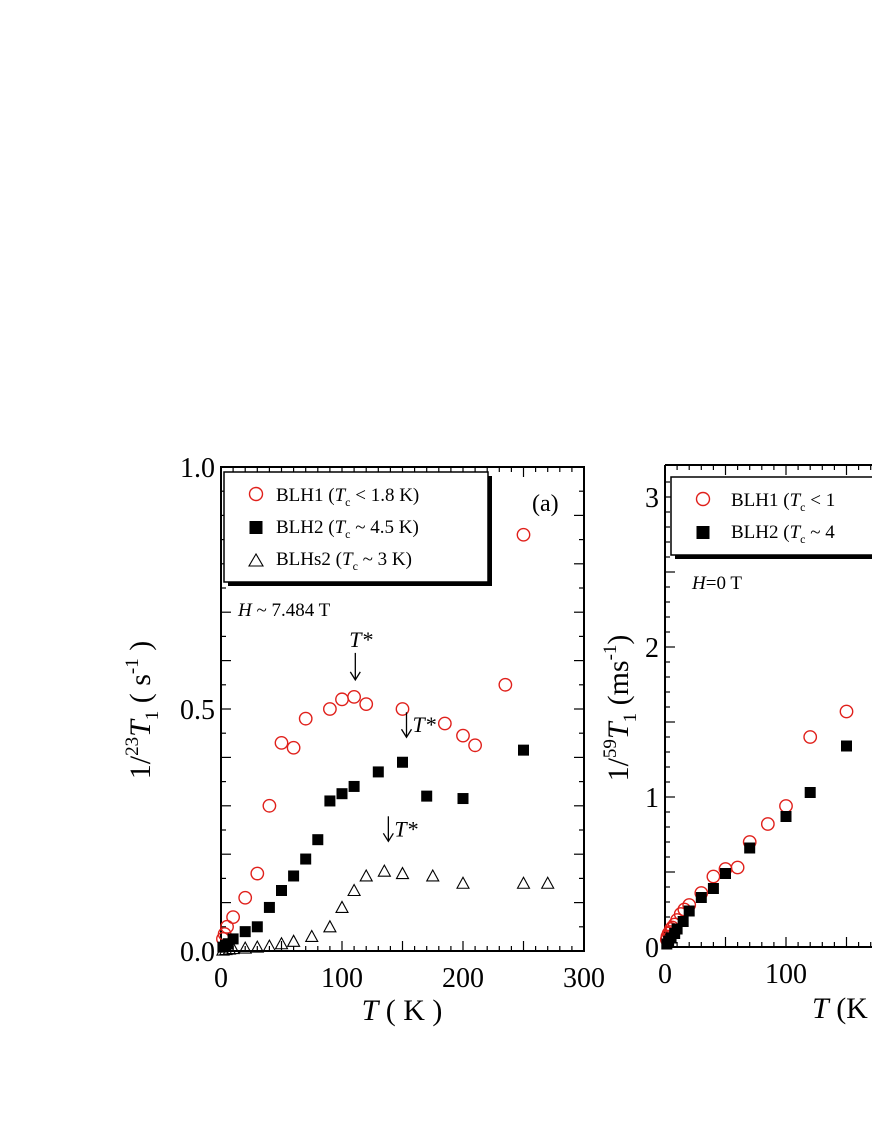 The width and height of the screenshot is (872, 1128). What do you see at coordinates (284, 610) in the screenshot?
I see `panel-a-field-label: H ~ 7.484 T` at bounding box center [284, 610].